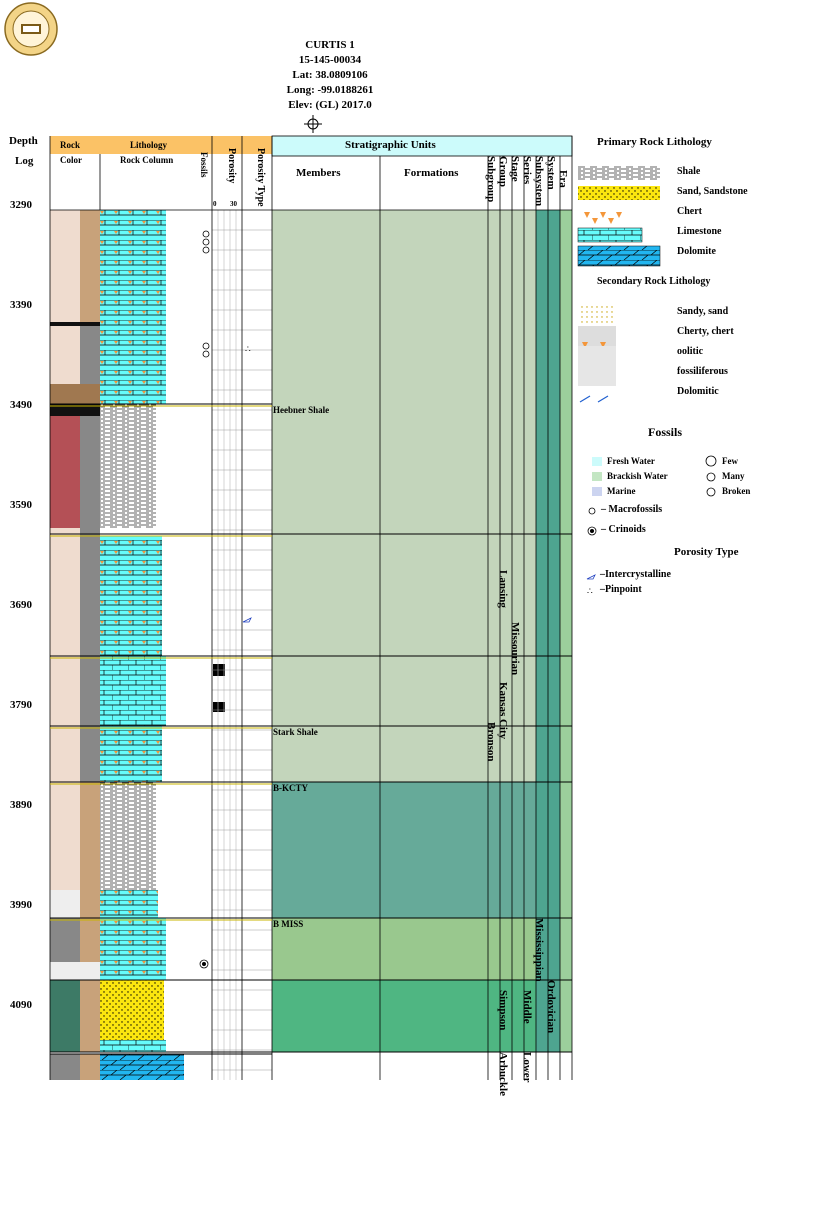 This screenshot has width=822, height=1205. I want to click on legend-porosity-title: Porosity Type, so click(706, 552).